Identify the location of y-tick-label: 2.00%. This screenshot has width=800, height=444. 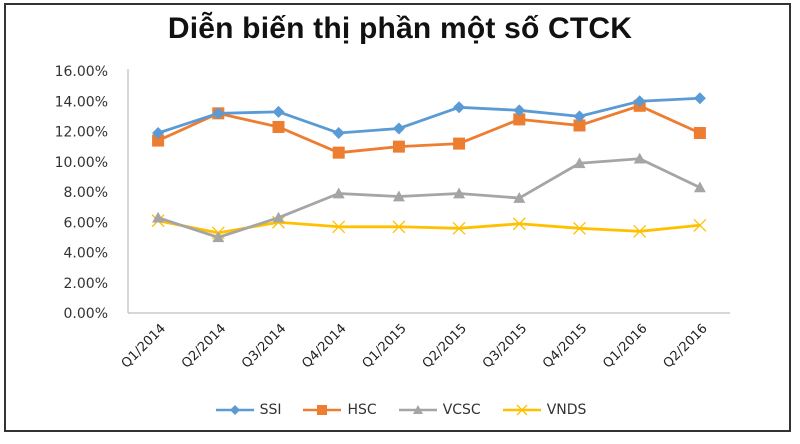
(86, 284).